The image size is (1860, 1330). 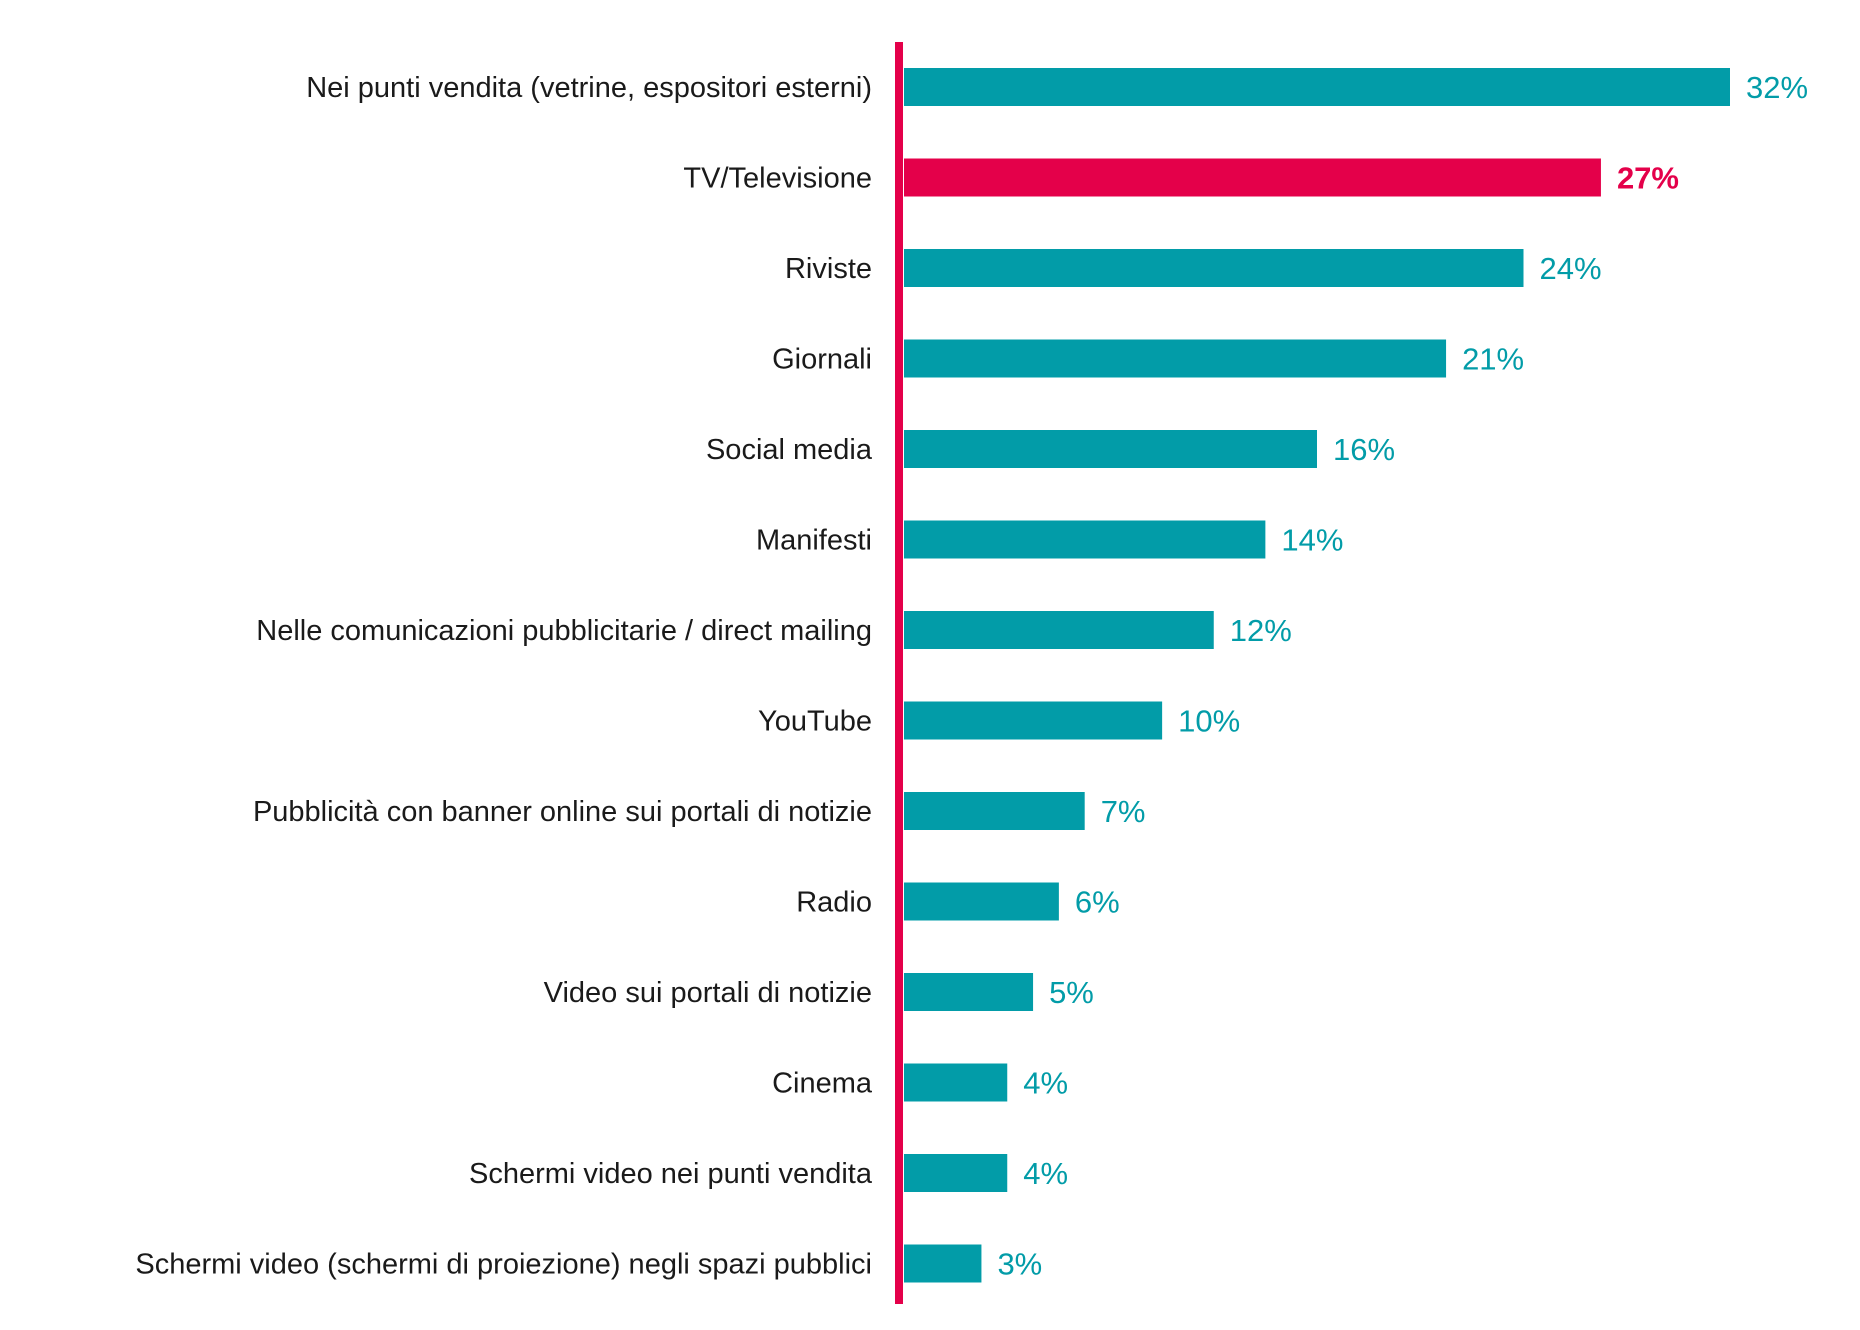 What do you see at coordinates (1123, 811) in the screenshot?
I see `value-label-8: 7%` at bounding box center [1123, 811].